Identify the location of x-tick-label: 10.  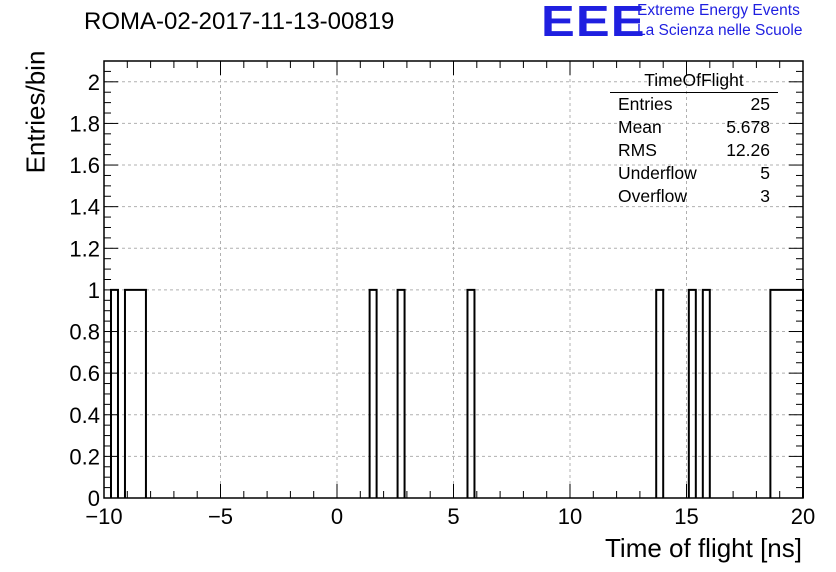
(570, 516).